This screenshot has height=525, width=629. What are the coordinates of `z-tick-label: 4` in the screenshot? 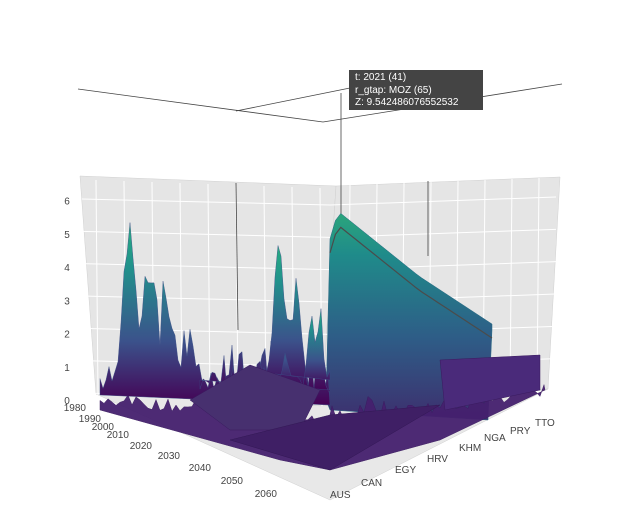 It's located at (67, 268).